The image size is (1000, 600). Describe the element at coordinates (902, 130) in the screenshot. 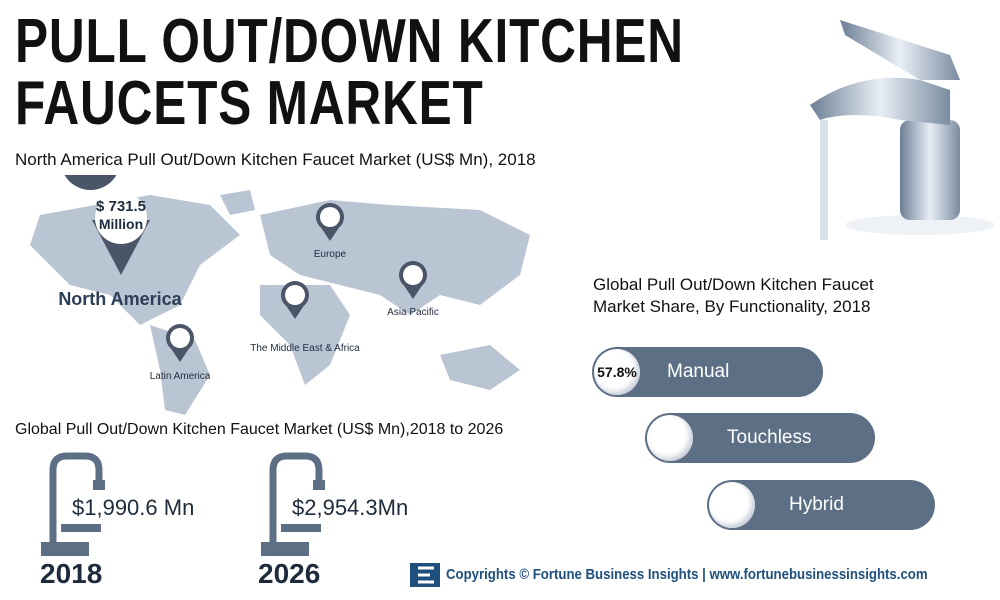

I see `faucet-image` at that location.